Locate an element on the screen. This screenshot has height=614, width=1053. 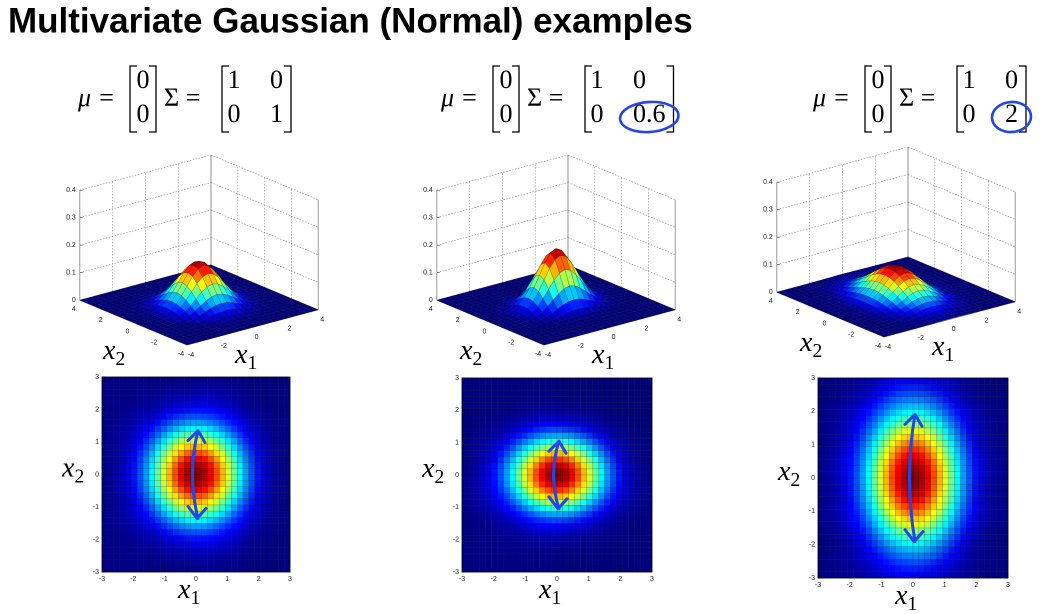
x-tick-label: -3 is located at coordinates (462, 579).